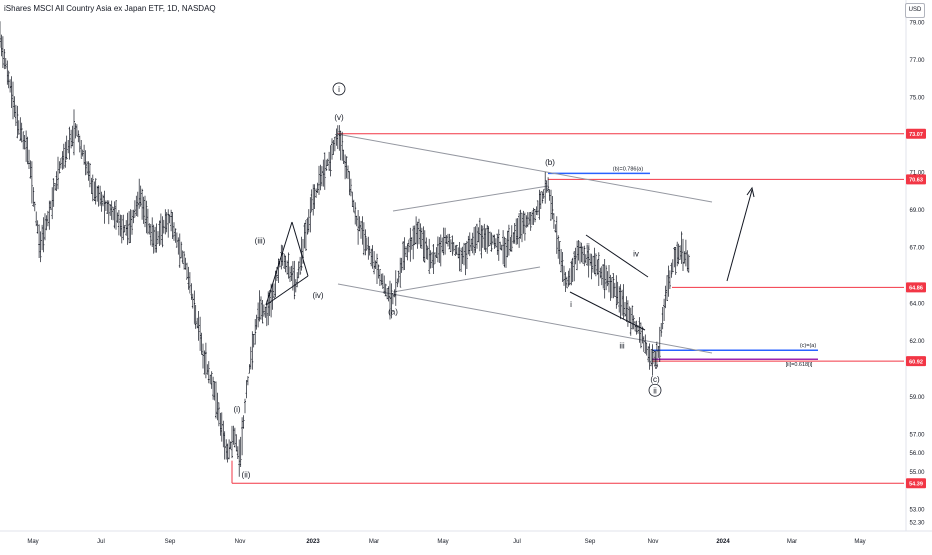 The height and width of the screenshot is (555, 932). Describe the element at coordinates (917, 211) in the screenshot. I see `y-tick-label: 69.00` at that location.